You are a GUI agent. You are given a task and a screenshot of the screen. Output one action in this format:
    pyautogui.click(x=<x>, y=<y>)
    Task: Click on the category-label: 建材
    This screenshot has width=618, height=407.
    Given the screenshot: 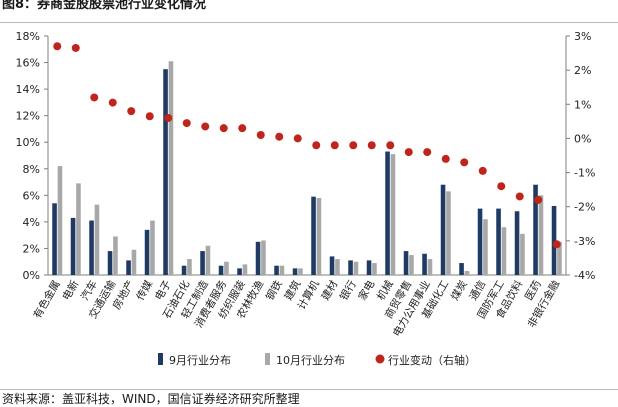 What is the action you would take?
    pyautogui.click(x=330, y=290)
    